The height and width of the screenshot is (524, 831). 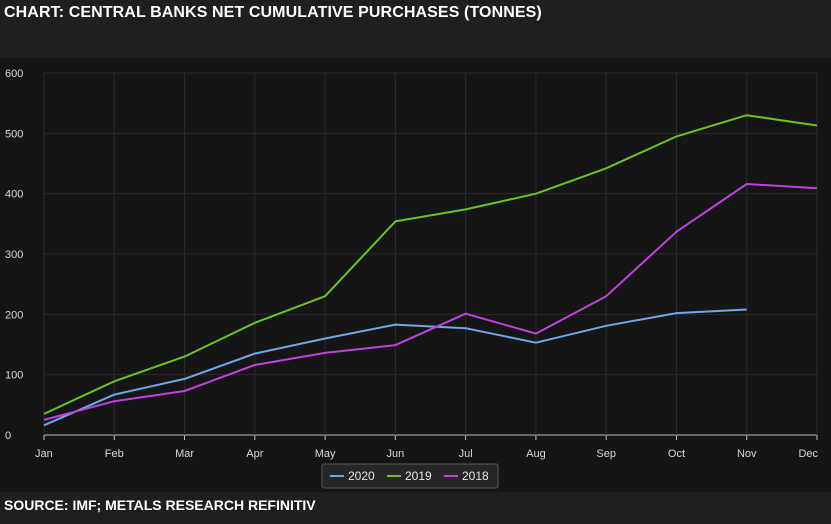 I want to click on x-tick-label-mar: Mar, so click(x=184, y=454).